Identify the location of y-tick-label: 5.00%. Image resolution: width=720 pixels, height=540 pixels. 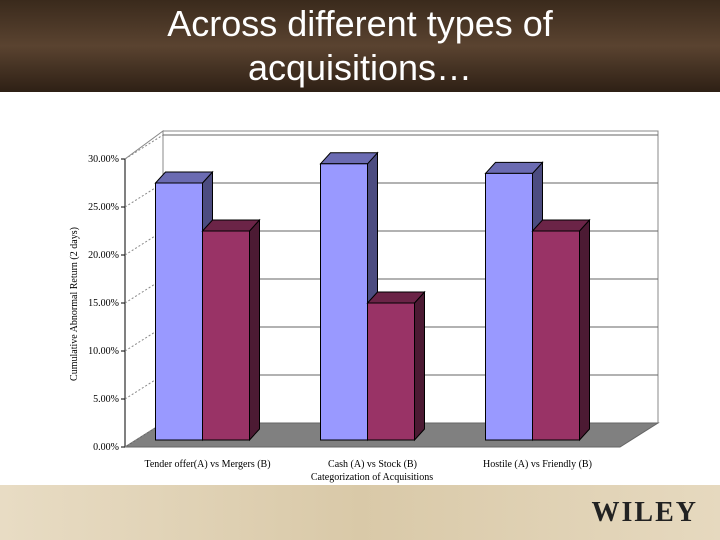
(106, 399).